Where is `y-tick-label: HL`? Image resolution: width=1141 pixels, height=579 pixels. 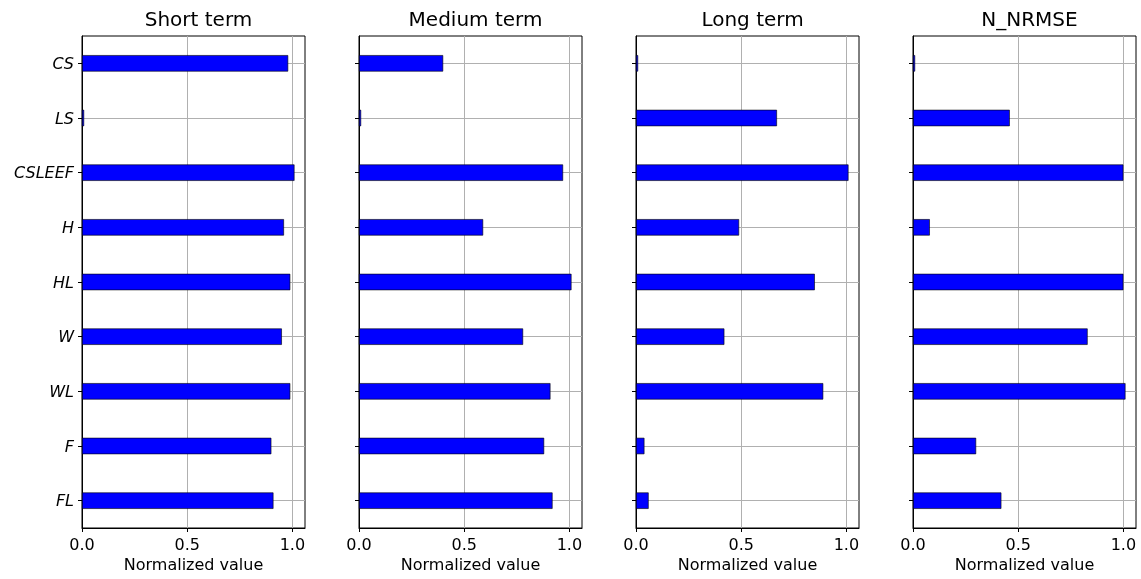 y-tick-label: HL is located at coordinates (63, 282).